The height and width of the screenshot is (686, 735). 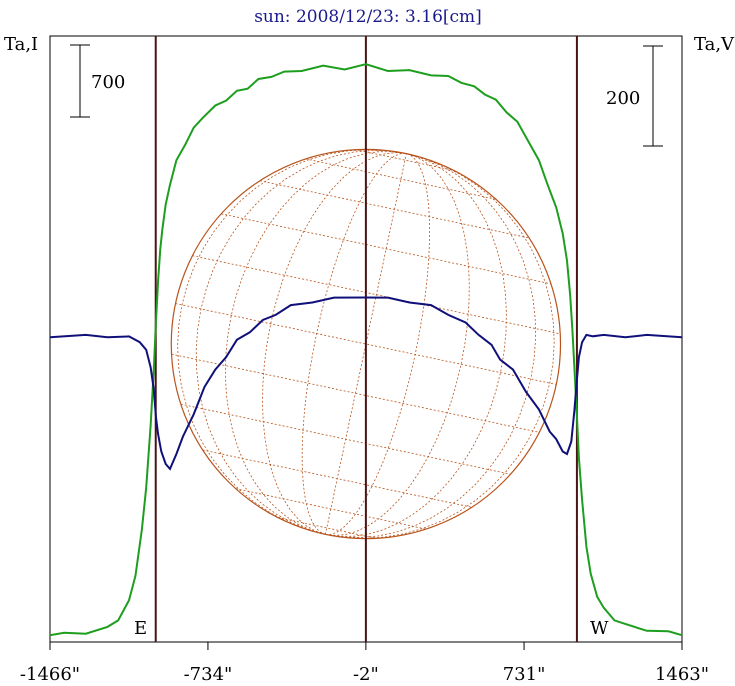 What do you see at coordinates (682, 674) in the screenshot?
I see `x-tick-label-4: 1463"` at bounding box center [682, 674].